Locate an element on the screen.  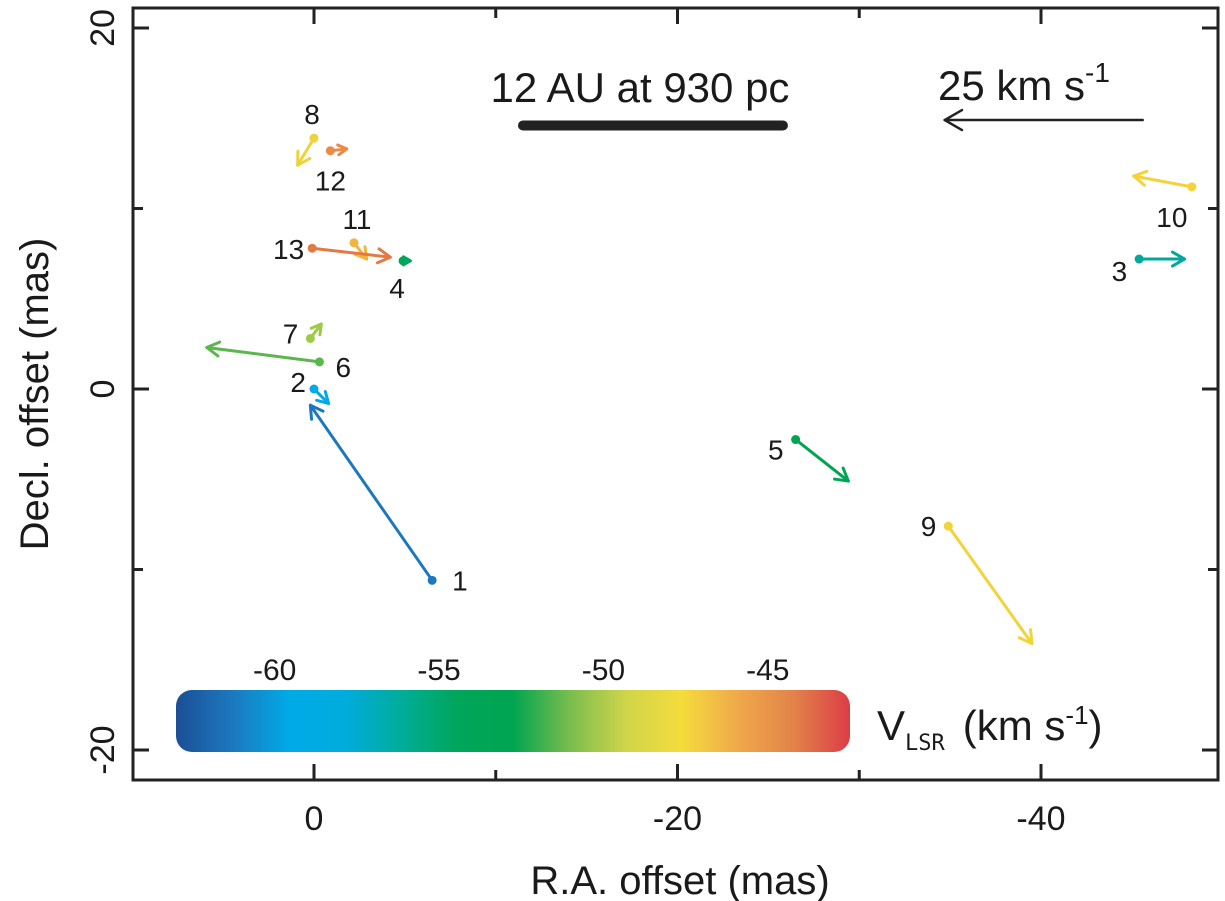
maser-feature: 9 is located at coordinates (977, 578).